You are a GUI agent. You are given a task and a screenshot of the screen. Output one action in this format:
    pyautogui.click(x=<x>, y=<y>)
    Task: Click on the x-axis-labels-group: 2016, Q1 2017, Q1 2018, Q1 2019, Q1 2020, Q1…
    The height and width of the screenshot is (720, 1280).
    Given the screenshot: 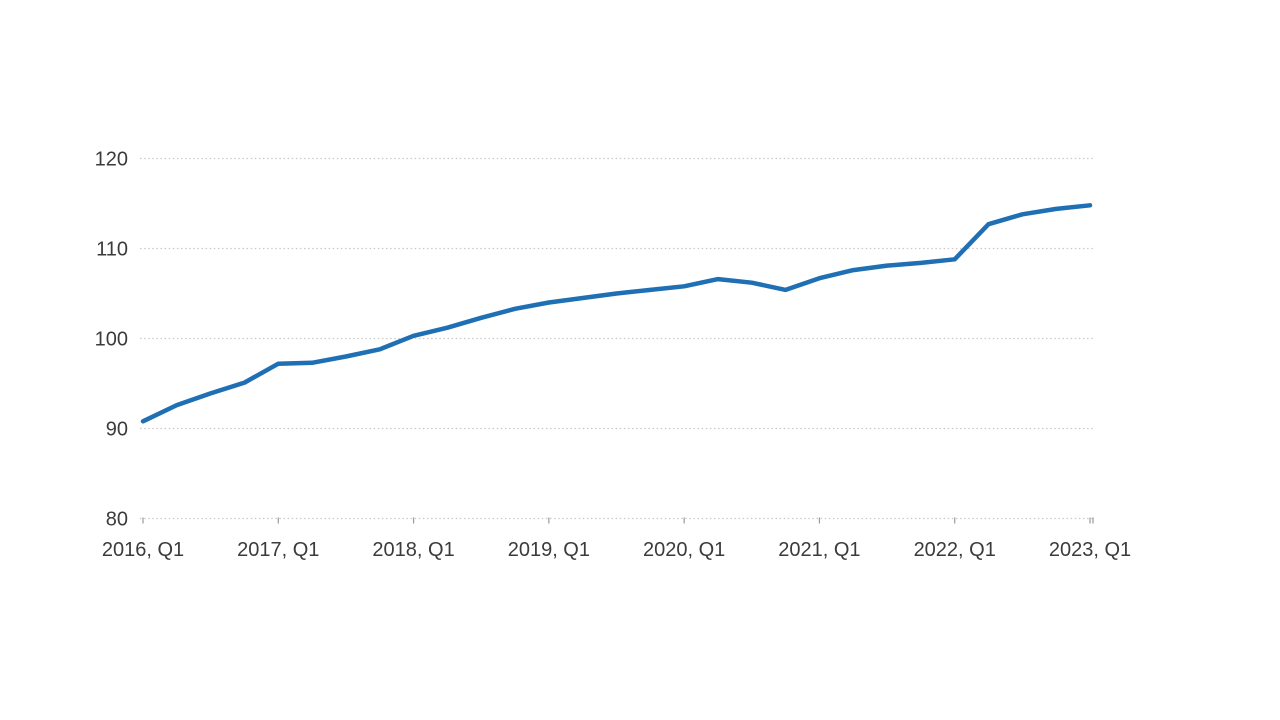 What is the action you would take?
    pyautogui.click(x=616, y=550)
    